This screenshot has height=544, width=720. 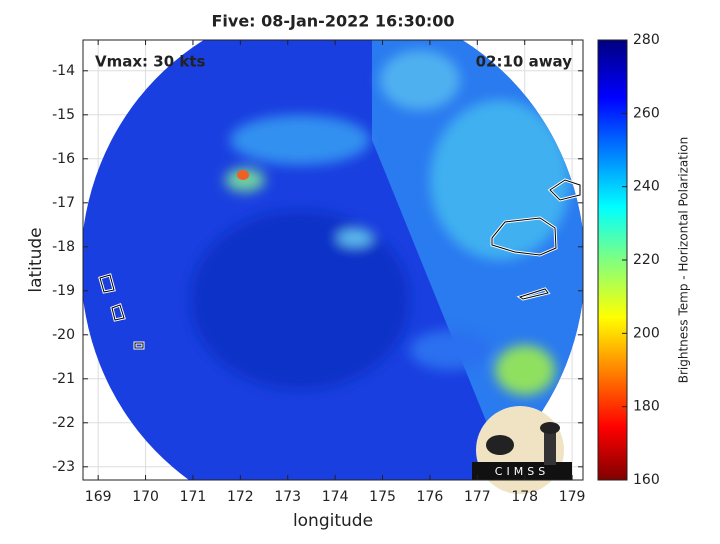 What do you see at coordinates (287, 497) in the screenshot?
I see `x-tick-label: 173` at bounding box center [287, 497].